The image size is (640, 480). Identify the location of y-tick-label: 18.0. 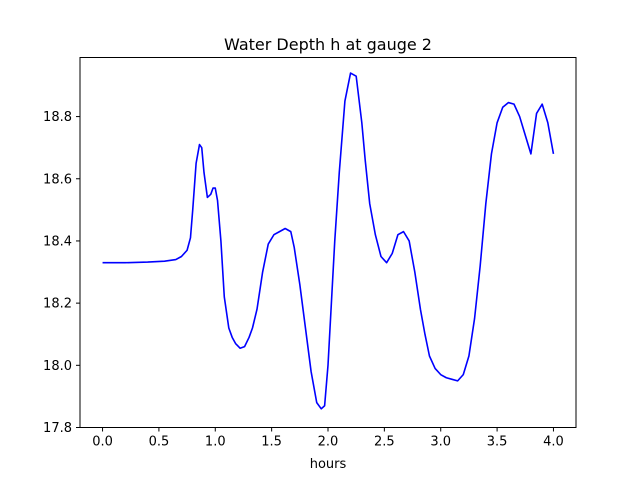
(57, 366).